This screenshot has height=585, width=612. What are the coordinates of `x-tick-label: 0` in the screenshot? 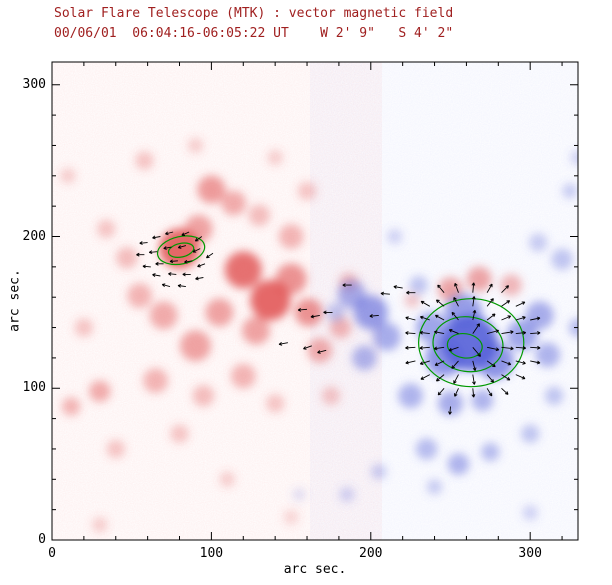 It's located at (52, 553).